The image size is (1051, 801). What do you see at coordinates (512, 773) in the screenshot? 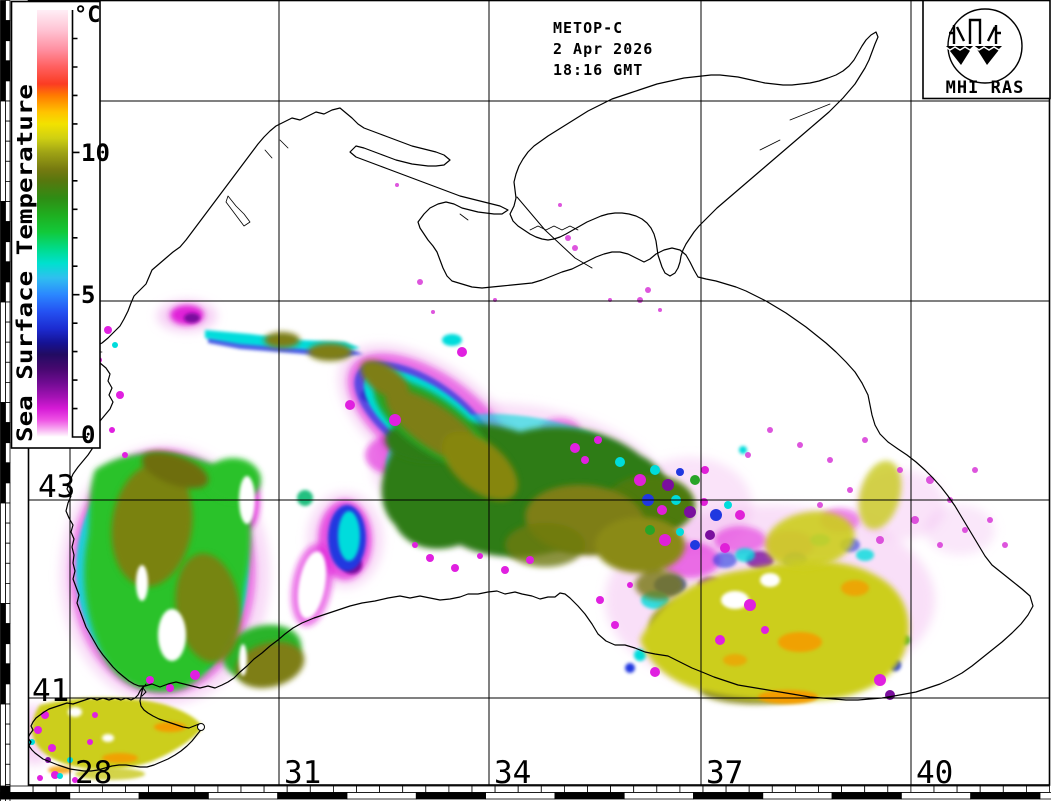
I see `lon-label-34: 34` at bounding box center [512, 773].